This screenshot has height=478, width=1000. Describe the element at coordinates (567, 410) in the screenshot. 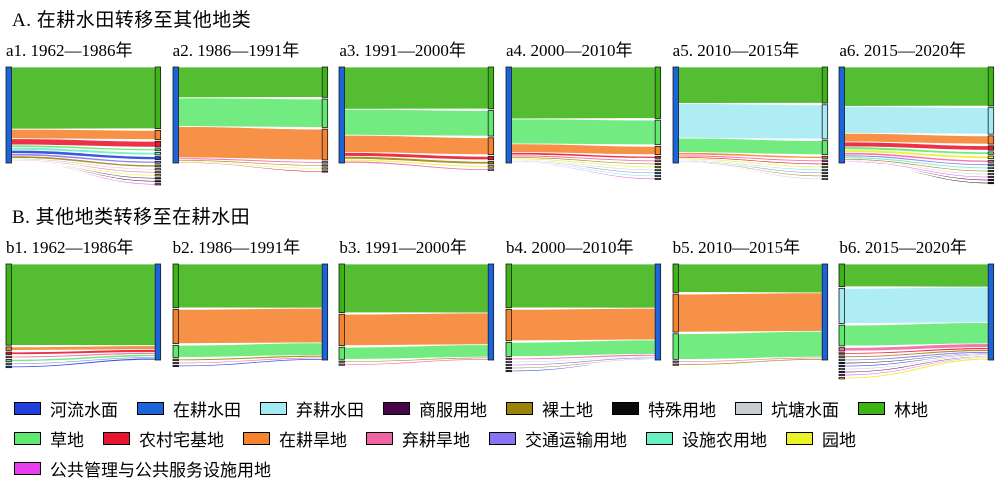

I see `legend-label: 裸土地` at that location.